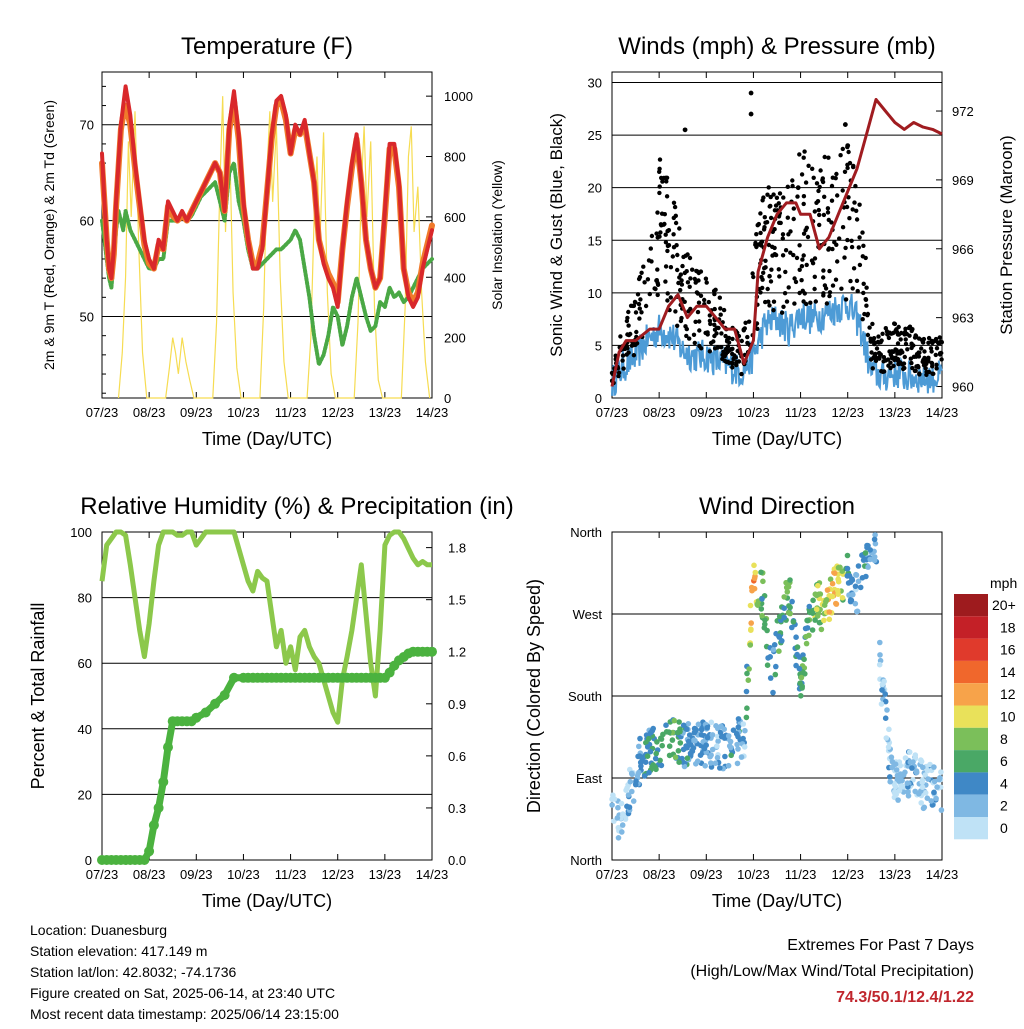  Describe the element at coordinates (196, 412) in the screenshot. I see `x-tick-label: 09/23` at that location.